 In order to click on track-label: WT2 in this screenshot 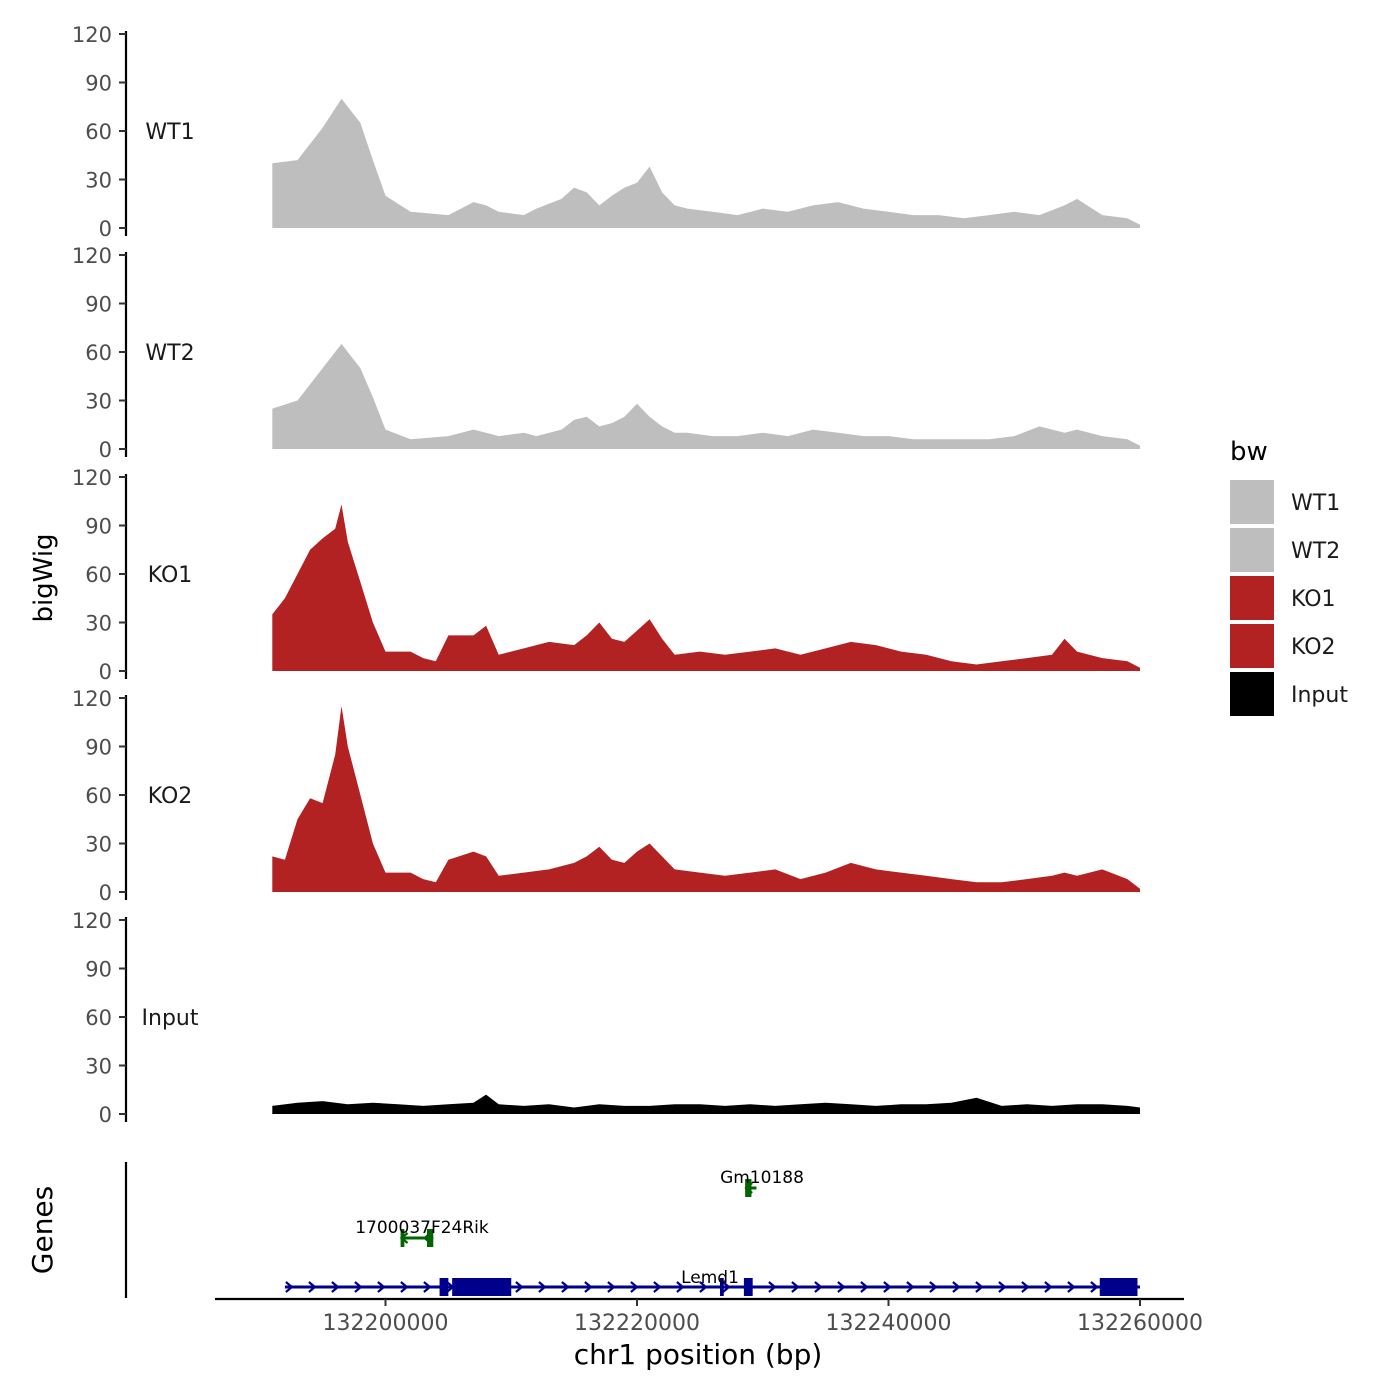, I will do `click(169, 353)`.